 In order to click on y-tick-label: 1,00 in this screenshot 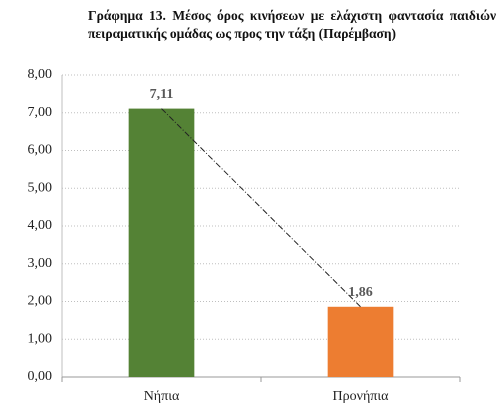, I will do `click(40, 338)`.